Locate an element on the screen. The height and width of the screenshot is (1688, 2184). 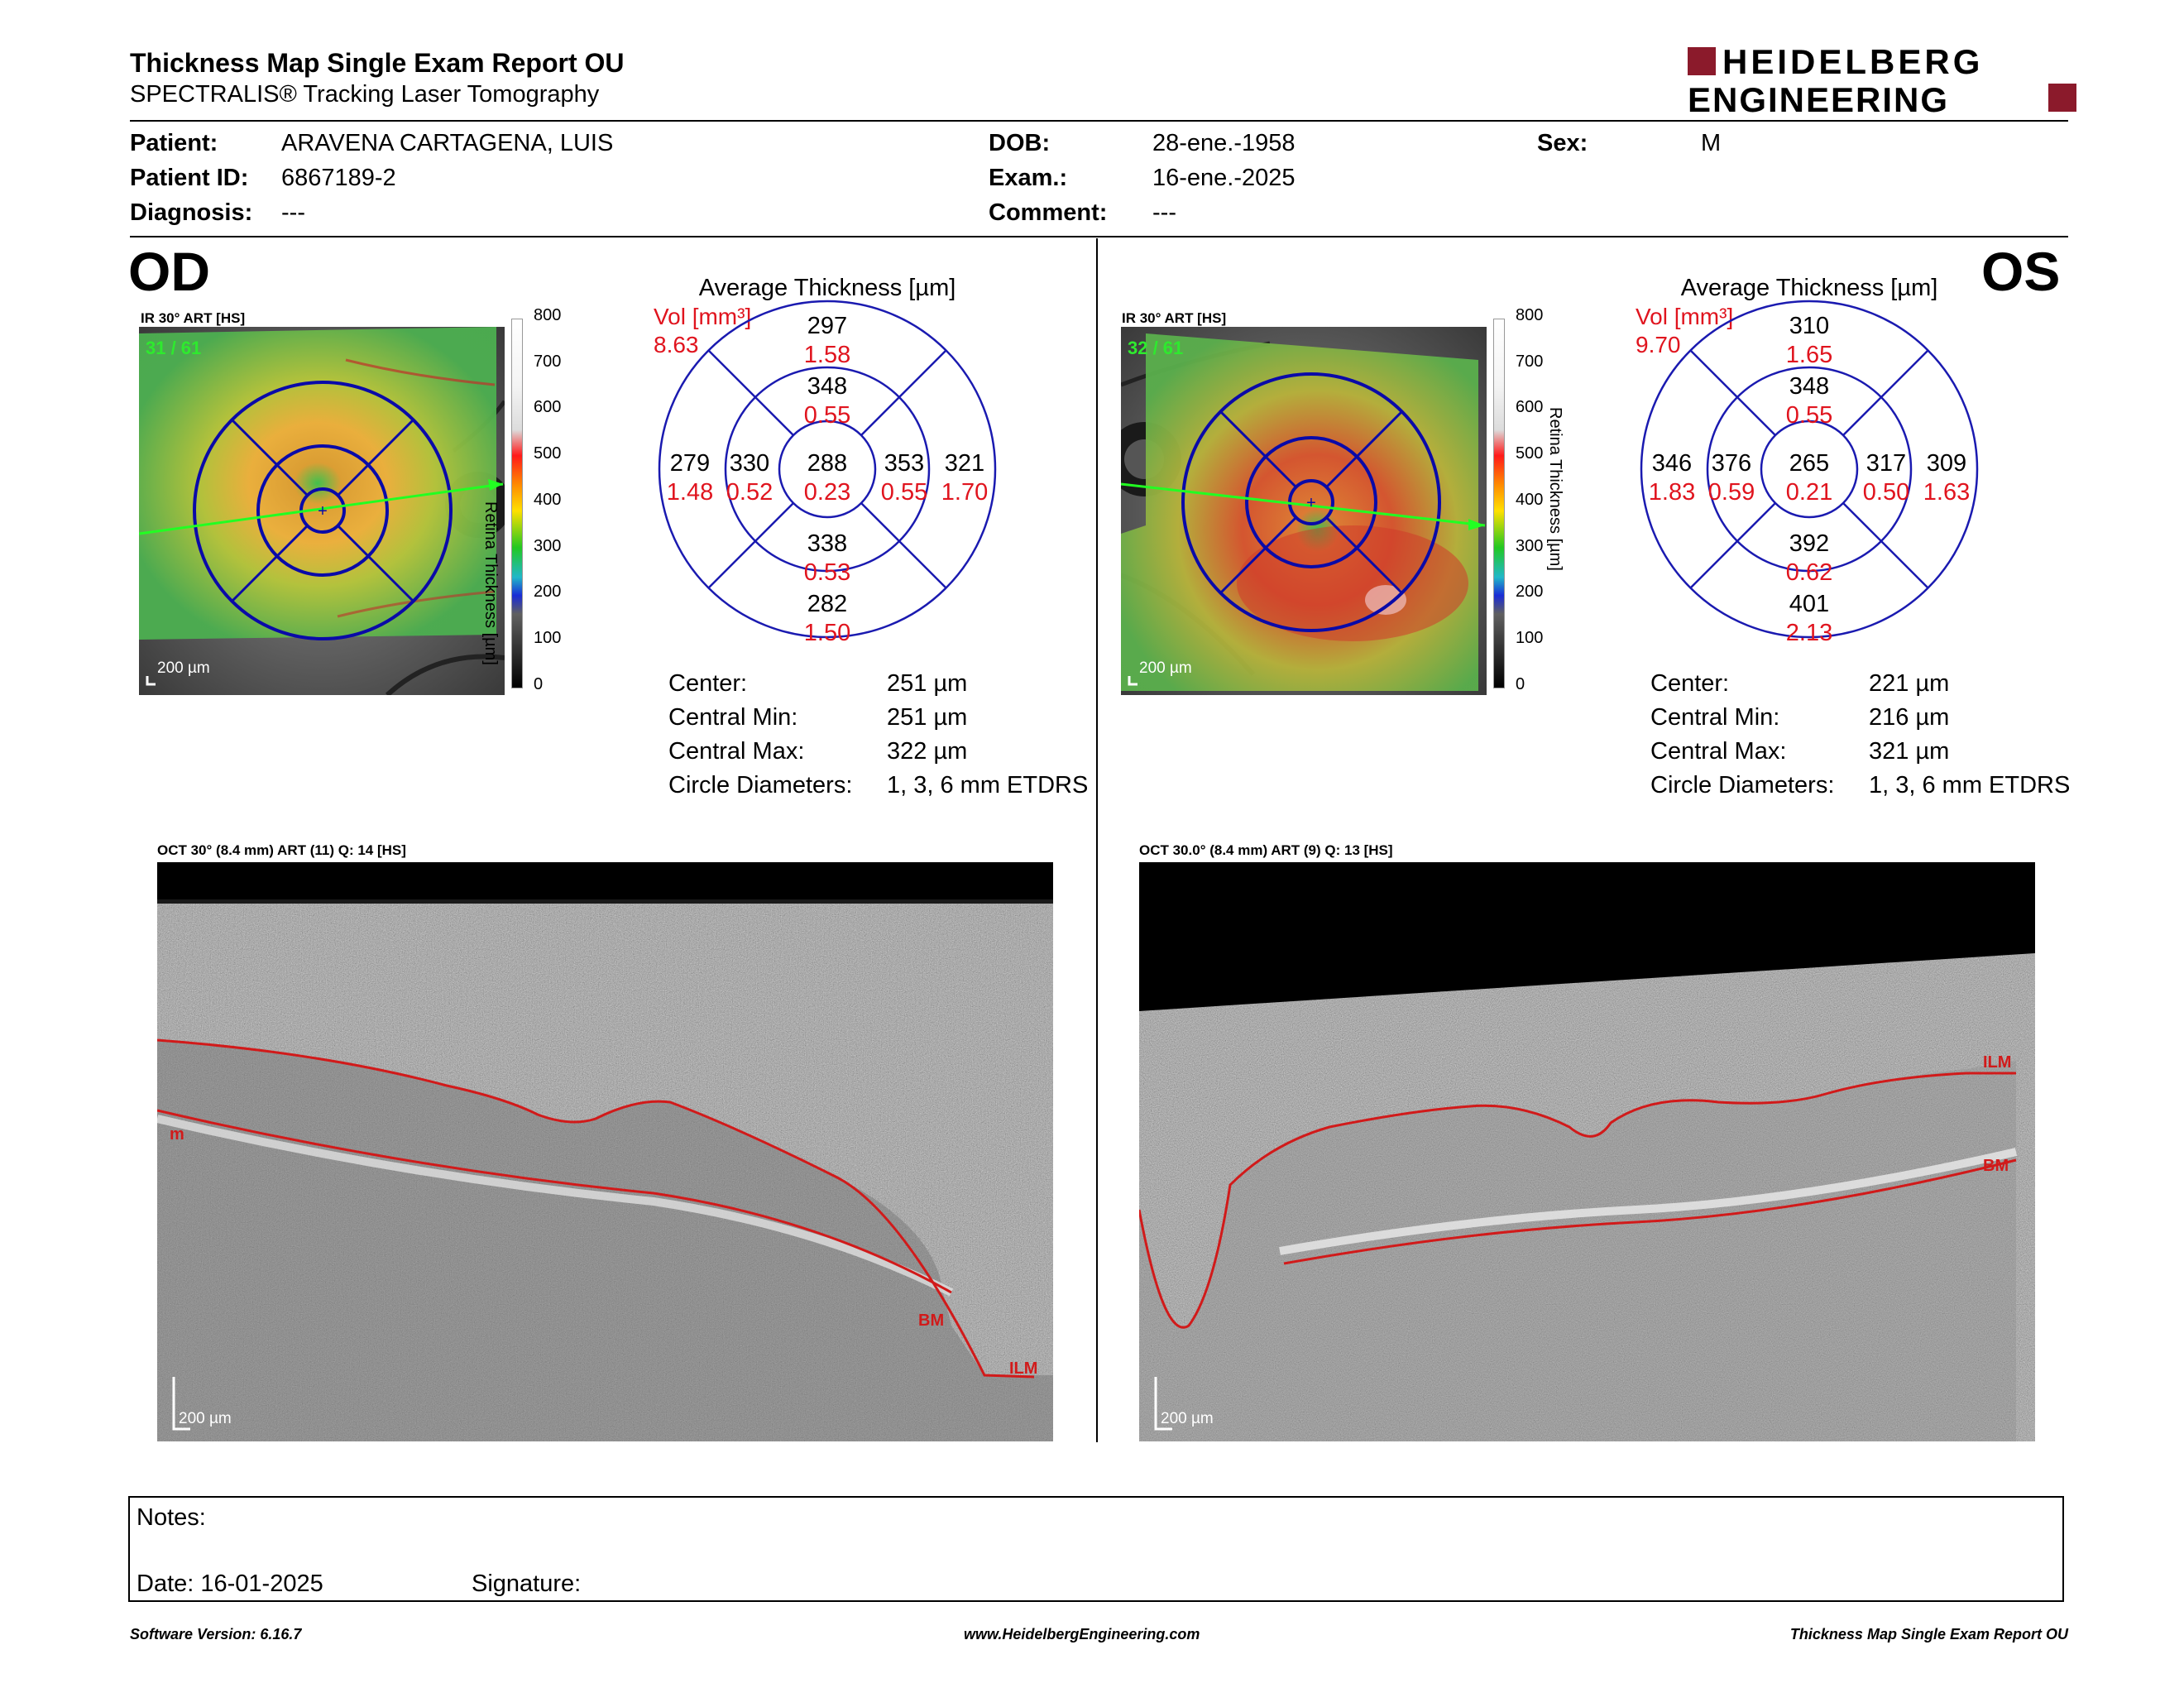
date-label: Date: 16-01-2025 is located at coordinates (229, 1584).